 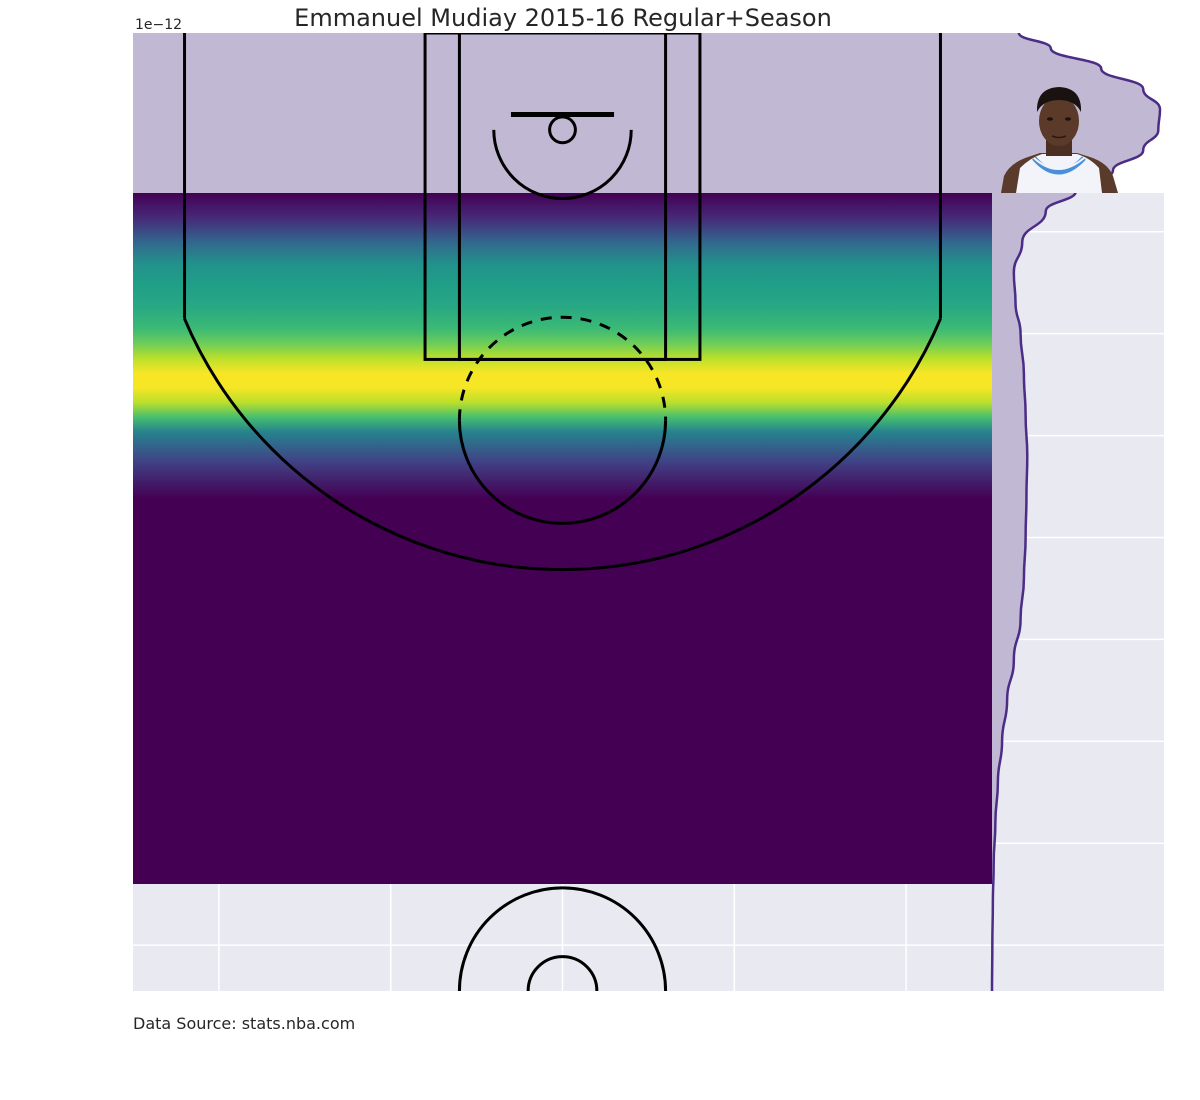 I want to click on three-point-arc, so click(x=562, y=444).